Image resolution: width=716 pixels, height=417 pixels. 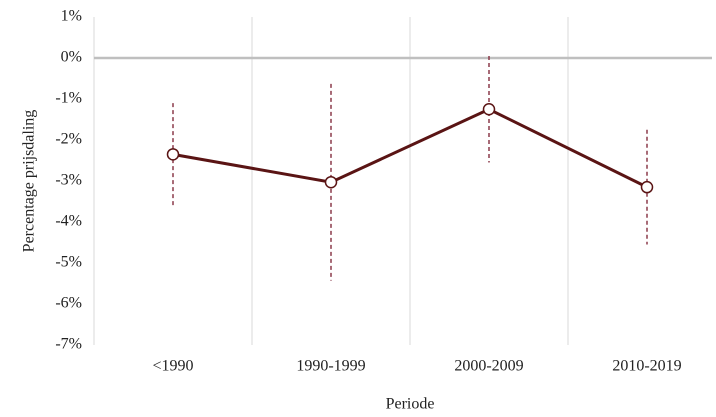 What do you see at coordinates (330, 366) in the screenshot?
I see `x-tick-label: 1990-1999` at bounding box center [330, 366].